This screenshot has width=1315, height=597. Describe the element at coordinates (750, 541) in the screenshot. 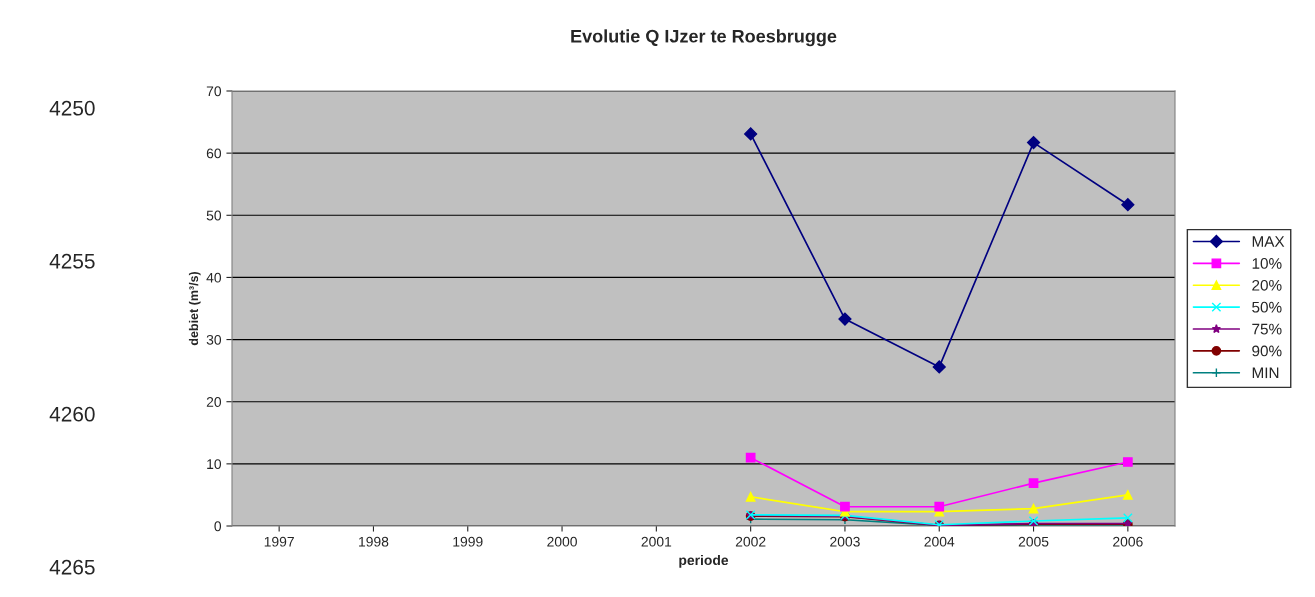

I see `x-tick-label: 2002` at that location.